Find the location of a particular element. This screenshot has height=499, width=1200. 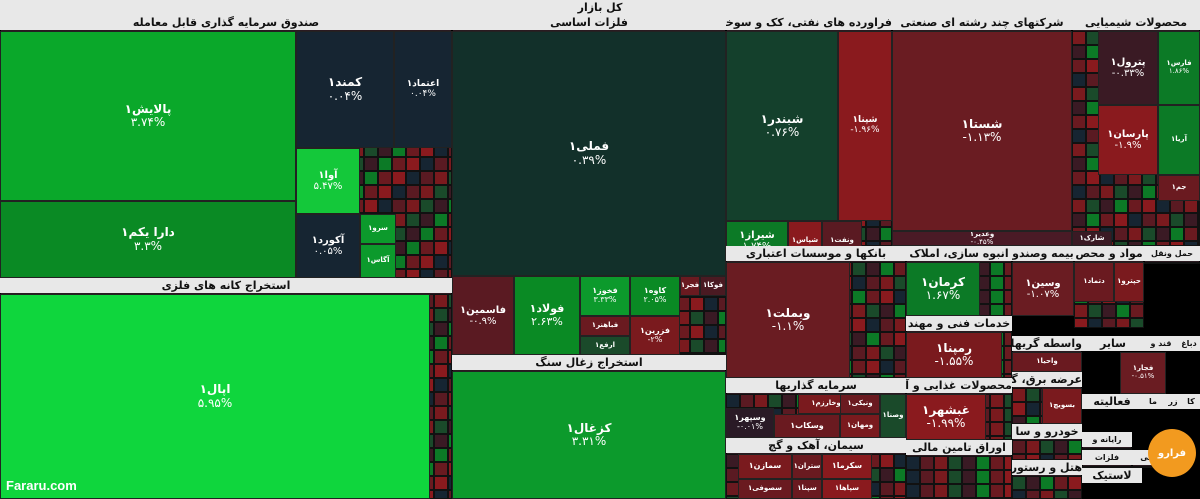

stock-tile: فزرین۱ -۲% is located at coordinates (655, 335).